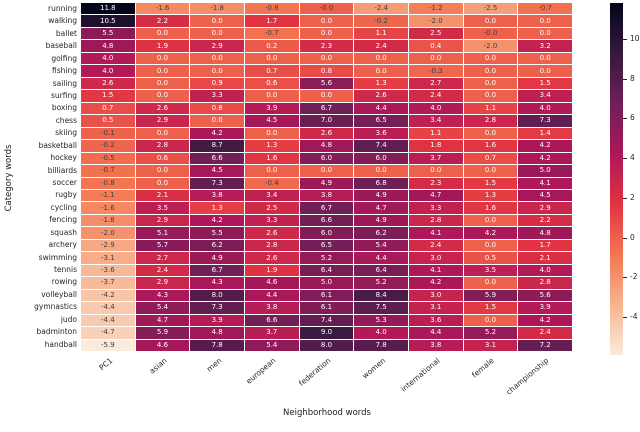 This screenshot has width=640, height=432. What do you see at coordinates (326, 270) in the screenshot?
I see `heatmap-cell: 6.4` at bounding box center [326, 270].